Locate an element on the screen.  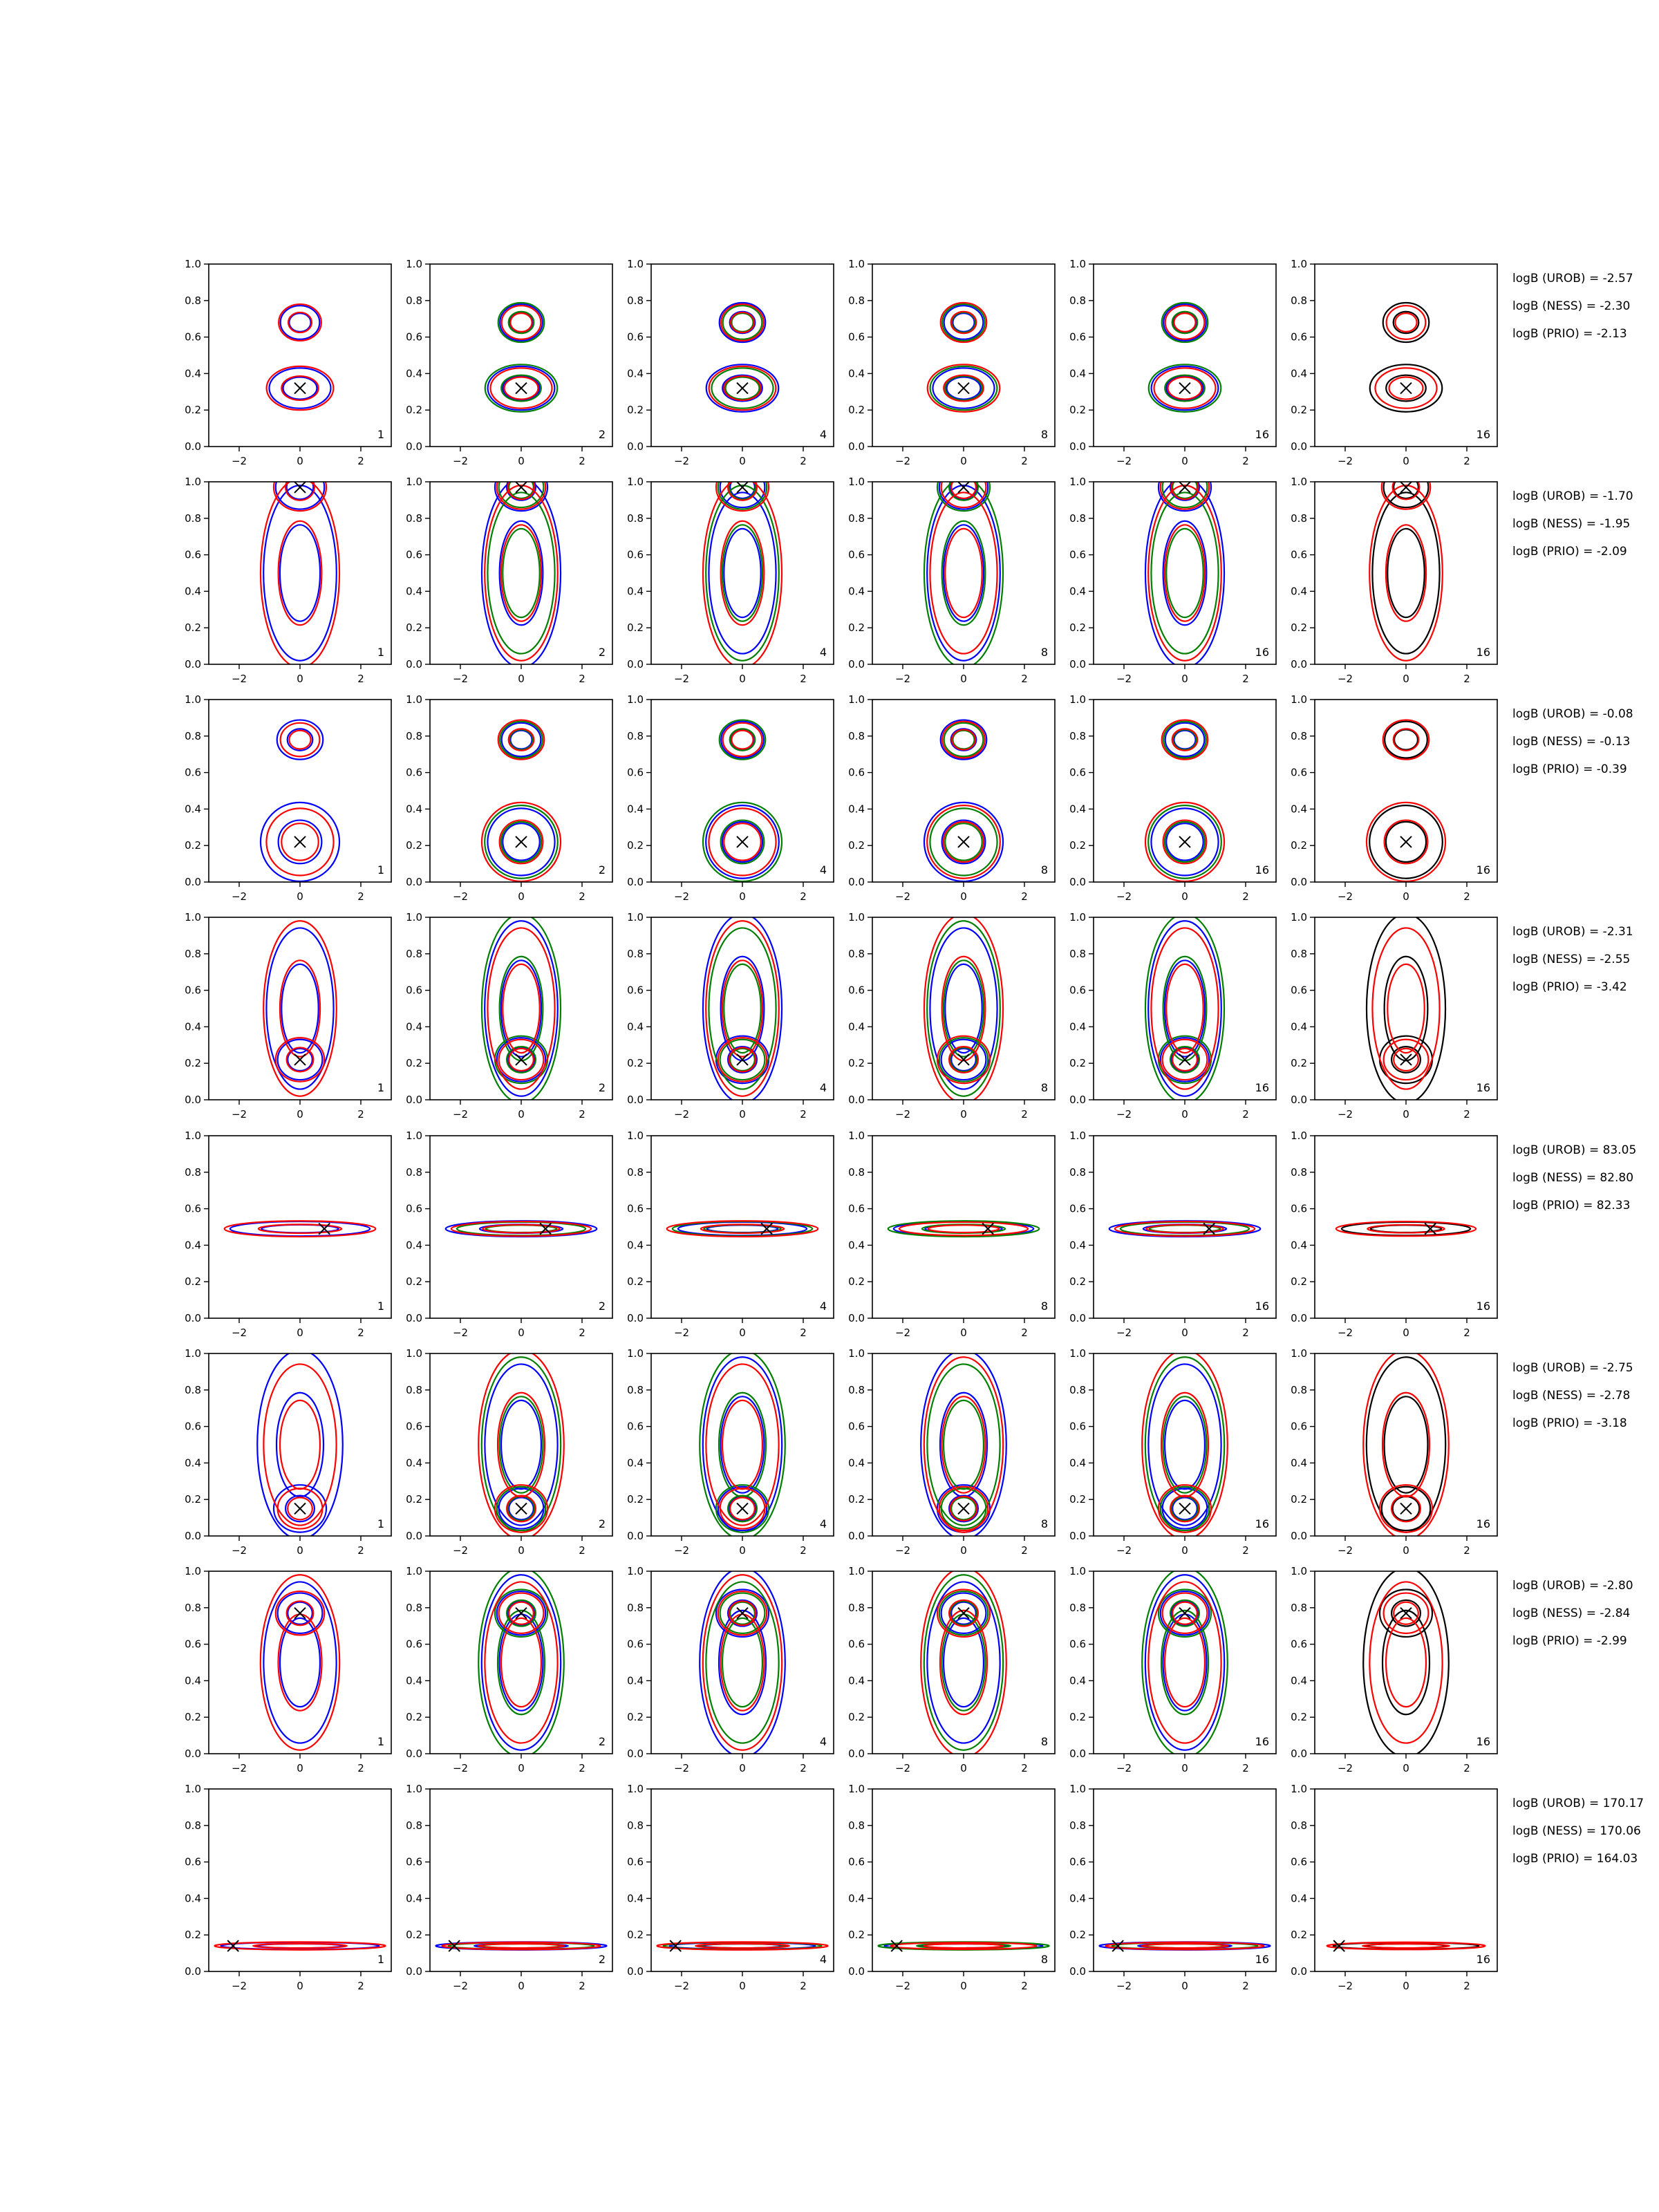
panel-r2-c5: −2 0 2 0.0 0.2 0.4 0.6 0.8 1.0 16 is located at coordinates (1173, 581).